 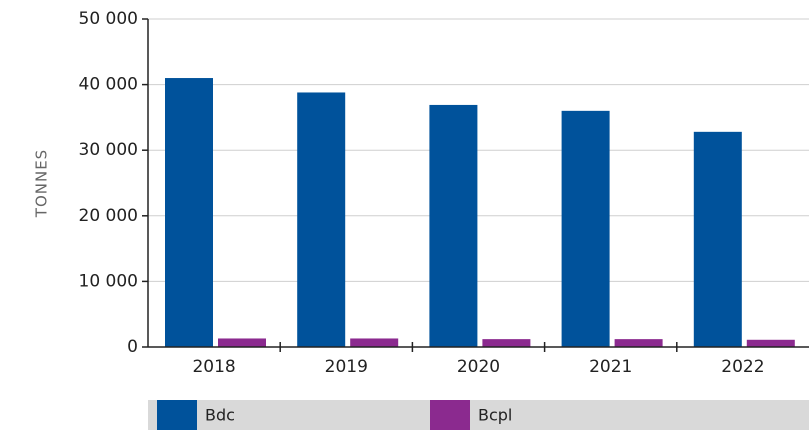 I want to click on x-tick-label: 2022, so click(x=742, y=367).